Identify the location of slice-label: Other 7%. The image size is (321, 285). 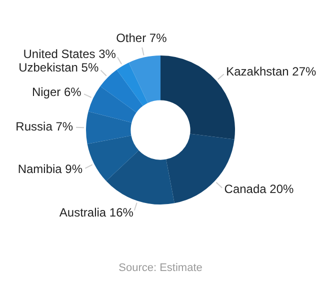
(142, 37).